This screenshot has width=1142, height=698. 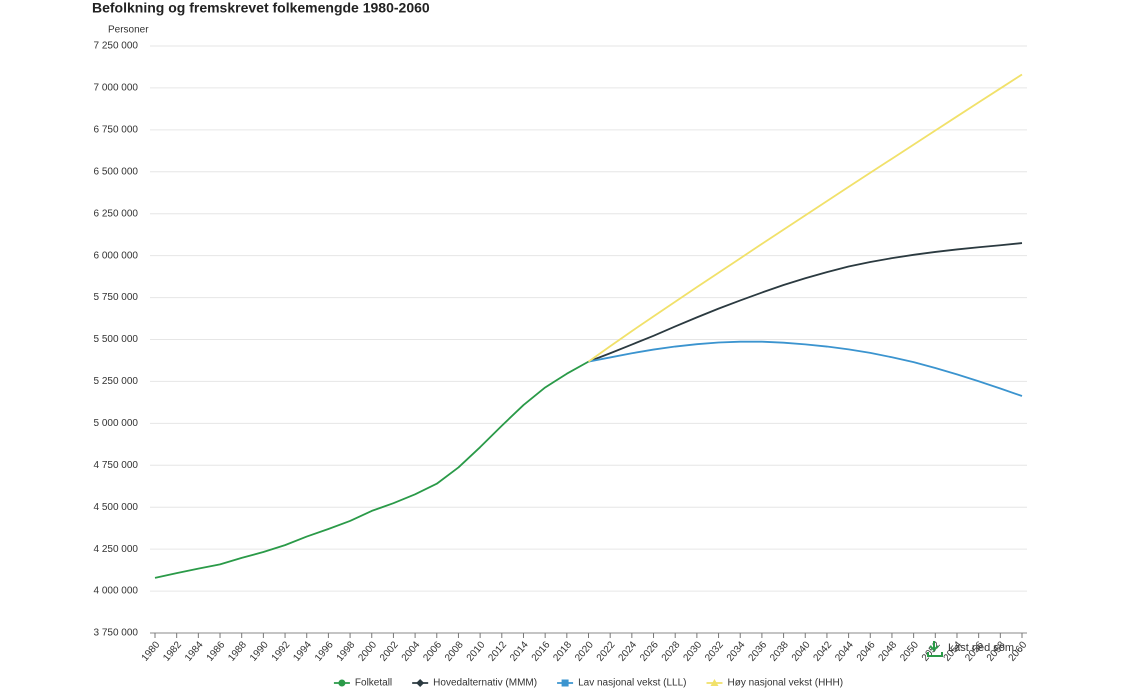 I want to click on x-tick-label: 2020, so click(x=584, y=651).